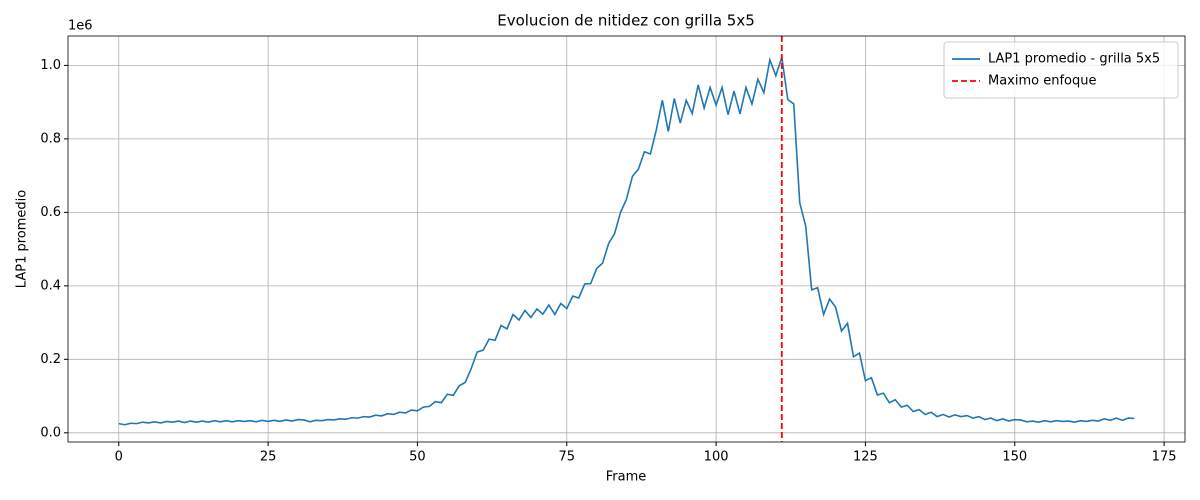 The height and width of the screenshot is (500, 1200). What do you see at coordinates (1061, 70) in the screenshot?
I see `legend-box` at bounding box center [1061, 70].